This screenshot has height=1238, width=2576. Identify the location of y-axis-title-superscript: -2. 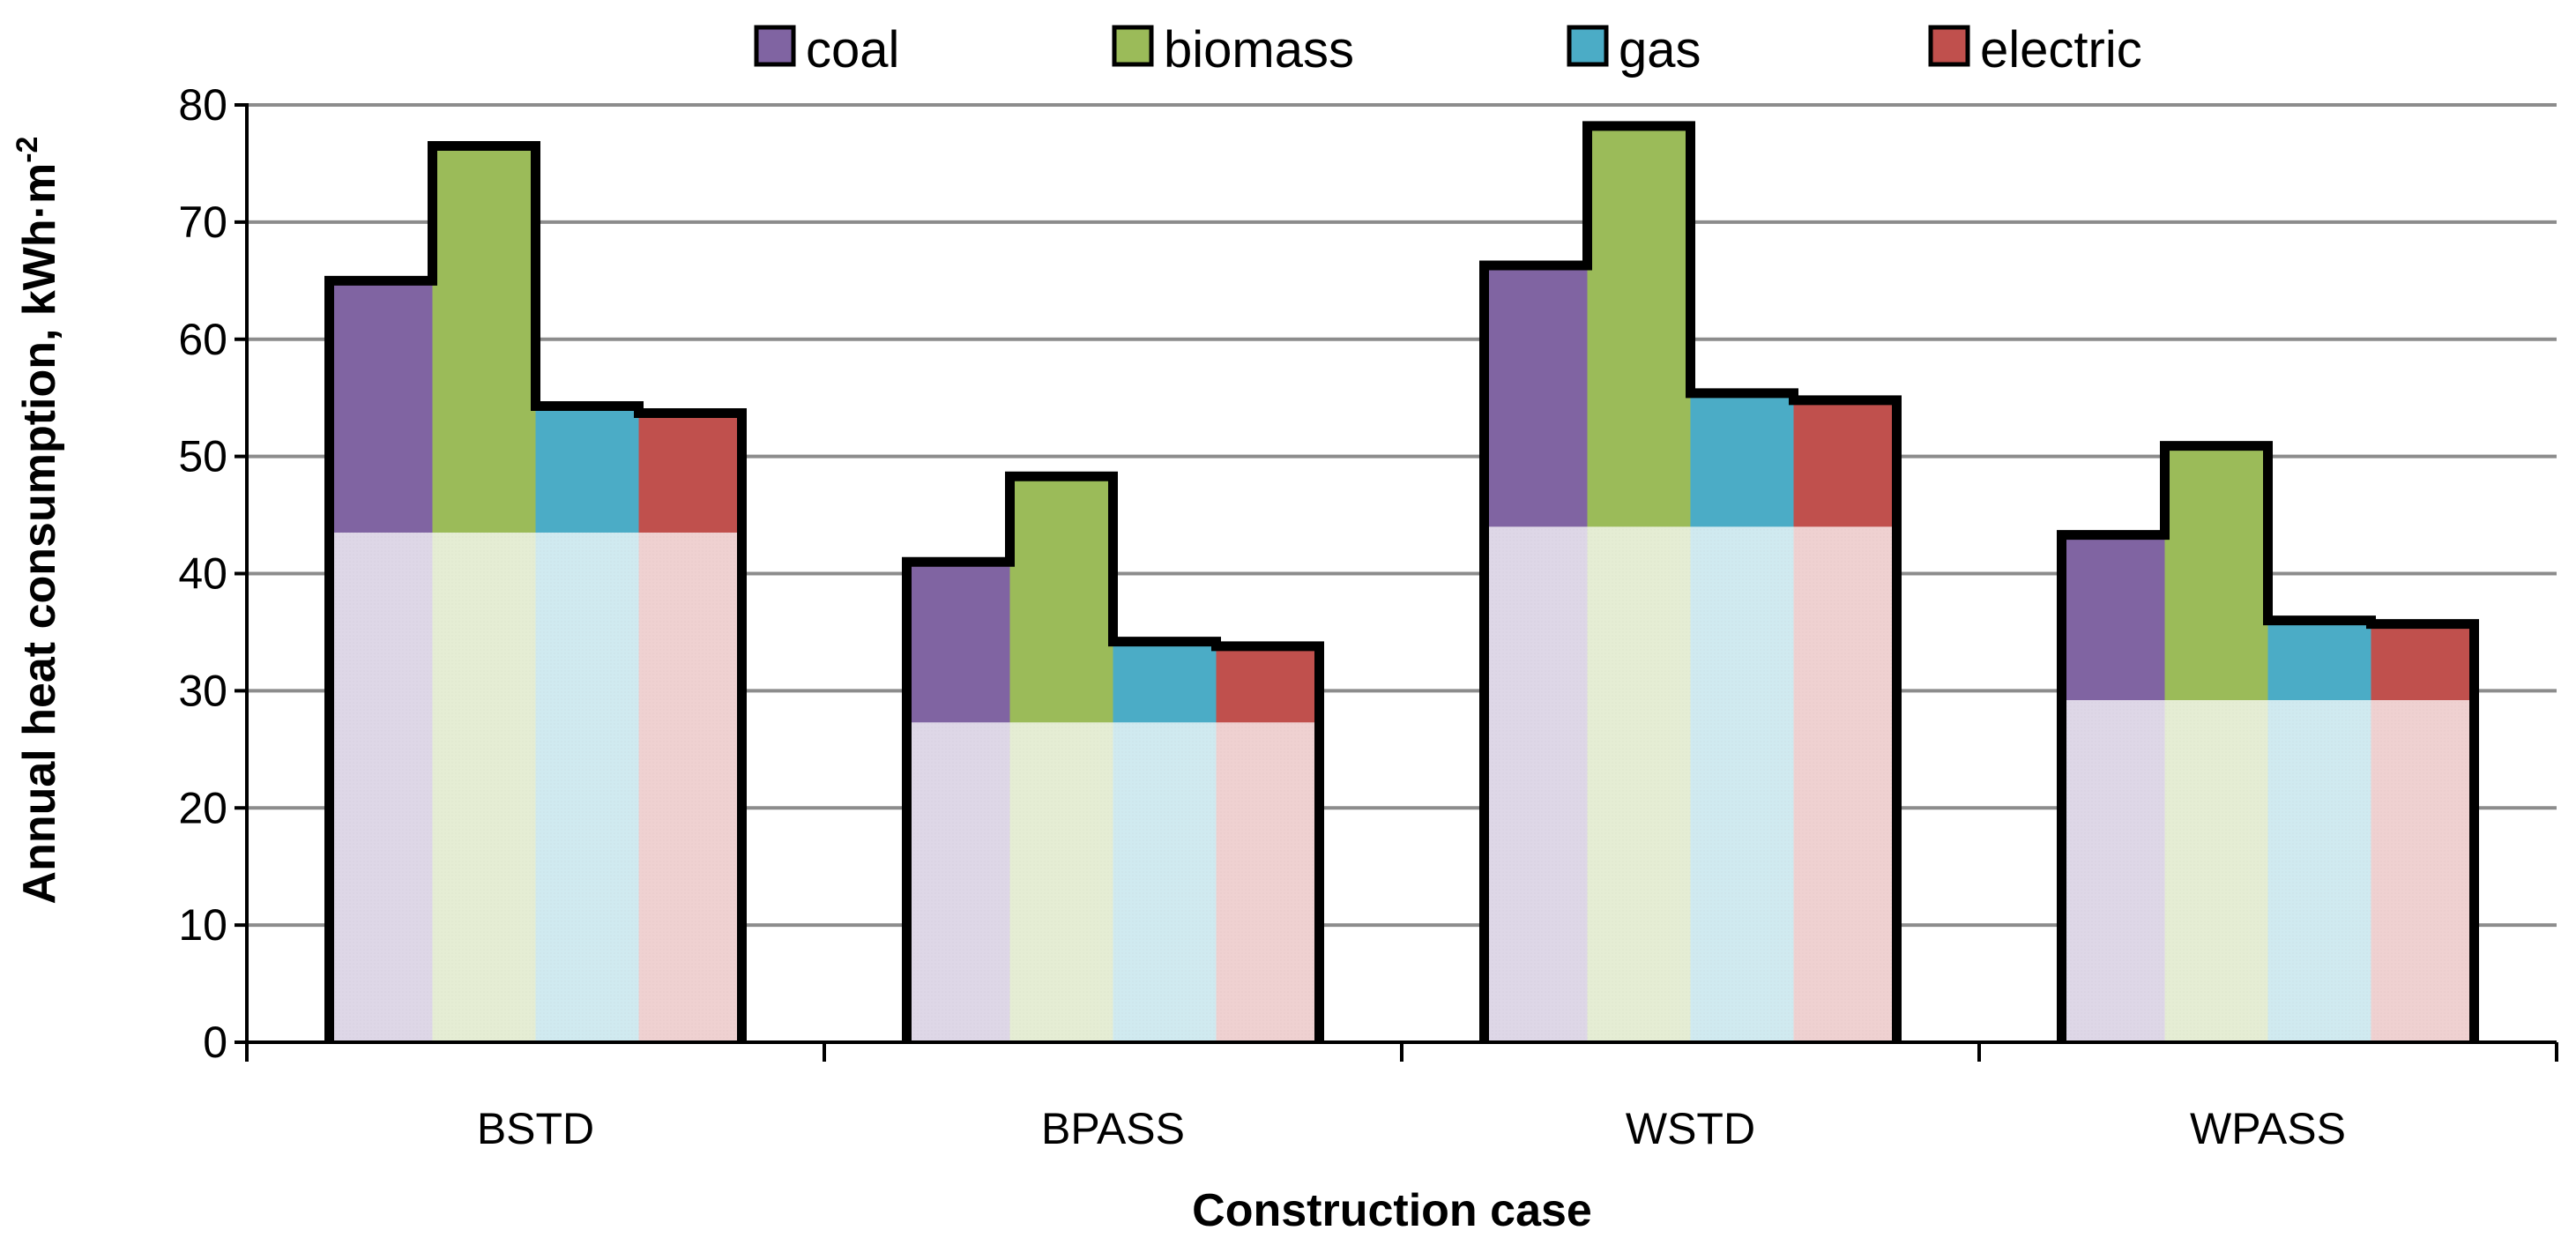
(27, 150).